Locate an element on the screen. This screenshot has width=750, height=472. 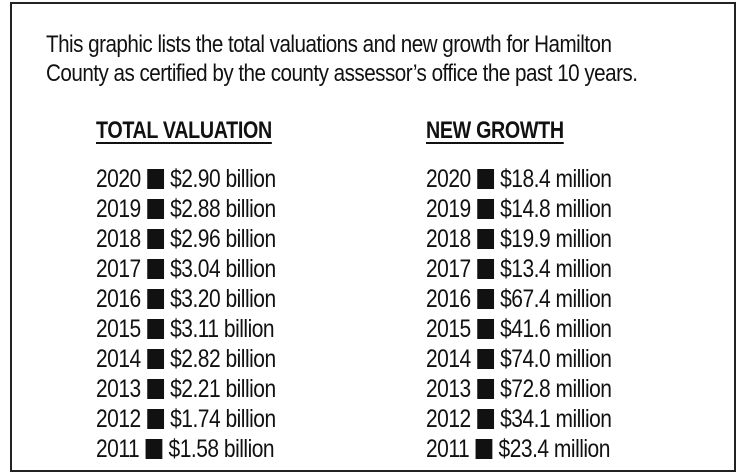
total-valuation-row: 2015 $3.11 billion is located at coordinates (186, 329).